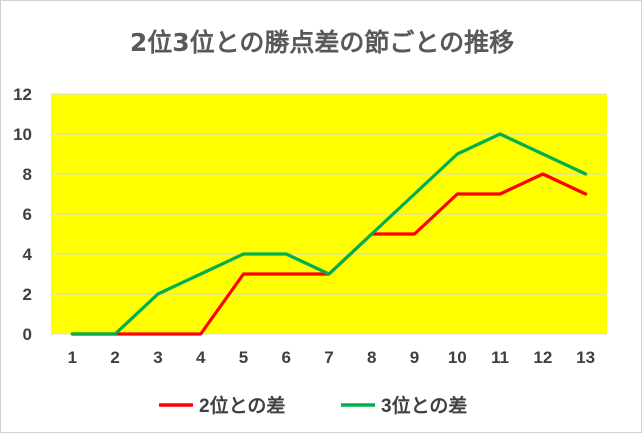 Image resolution: width=642 pixels, height=434 pixels. Describe the element at coordinates (313, 405) in the screenshot. I see `legend: 2位との差 3位との差` at that location.